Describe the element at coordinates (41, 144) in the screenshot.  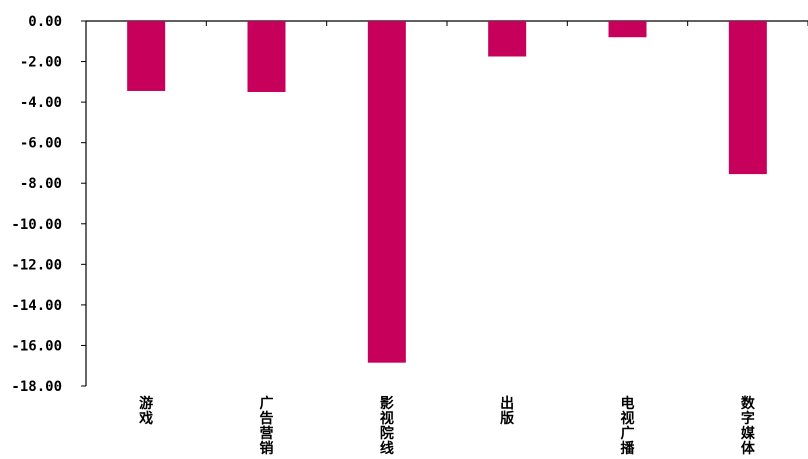
I see `y-tick-label: -6.00` at that location.